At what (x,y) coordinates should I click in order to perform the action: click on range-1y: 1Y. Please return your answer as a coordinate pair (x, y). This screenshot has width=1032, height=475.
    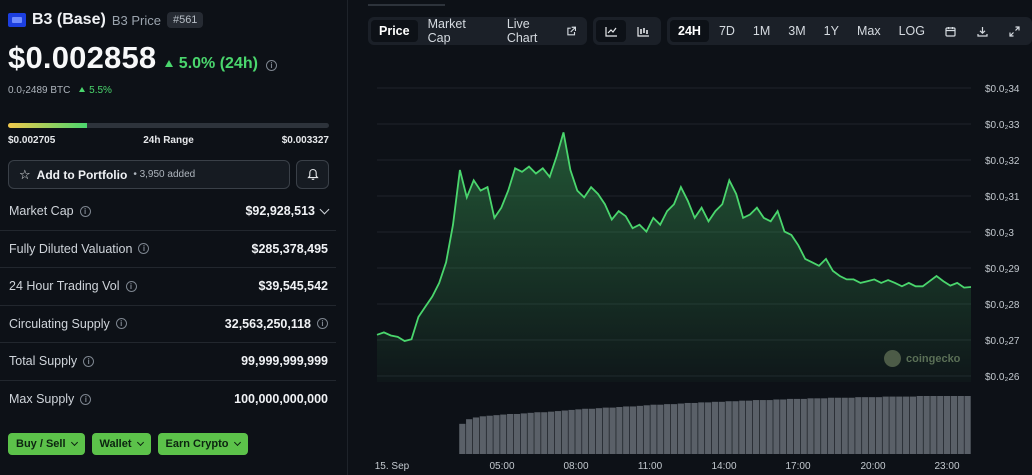
    Looking at the image, I should click on (831, 31).